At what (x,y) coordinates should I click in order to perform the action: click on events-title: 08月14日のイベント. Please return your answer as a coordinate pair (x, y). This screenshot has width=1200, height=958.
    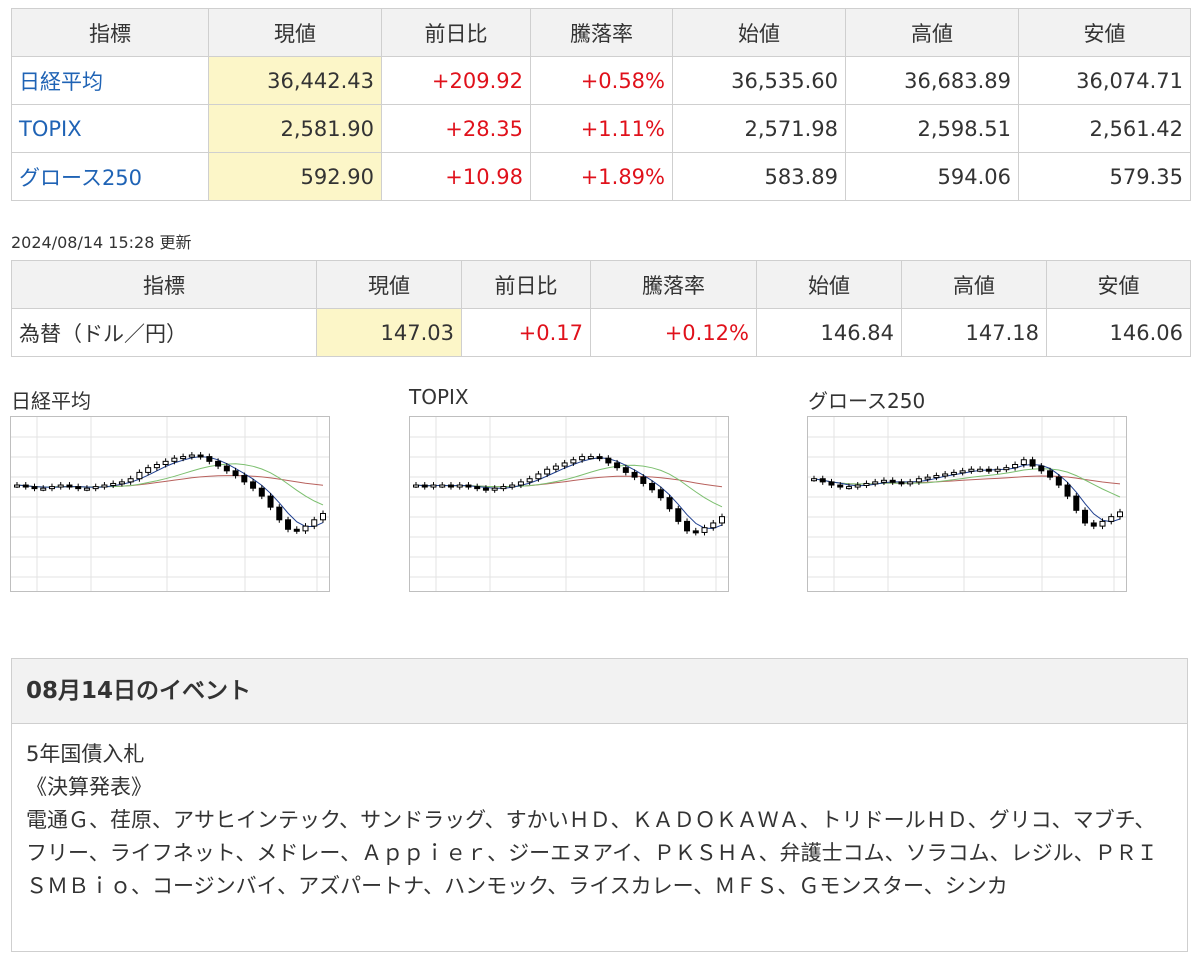
    Looking at the image, I should click on (599, 691).